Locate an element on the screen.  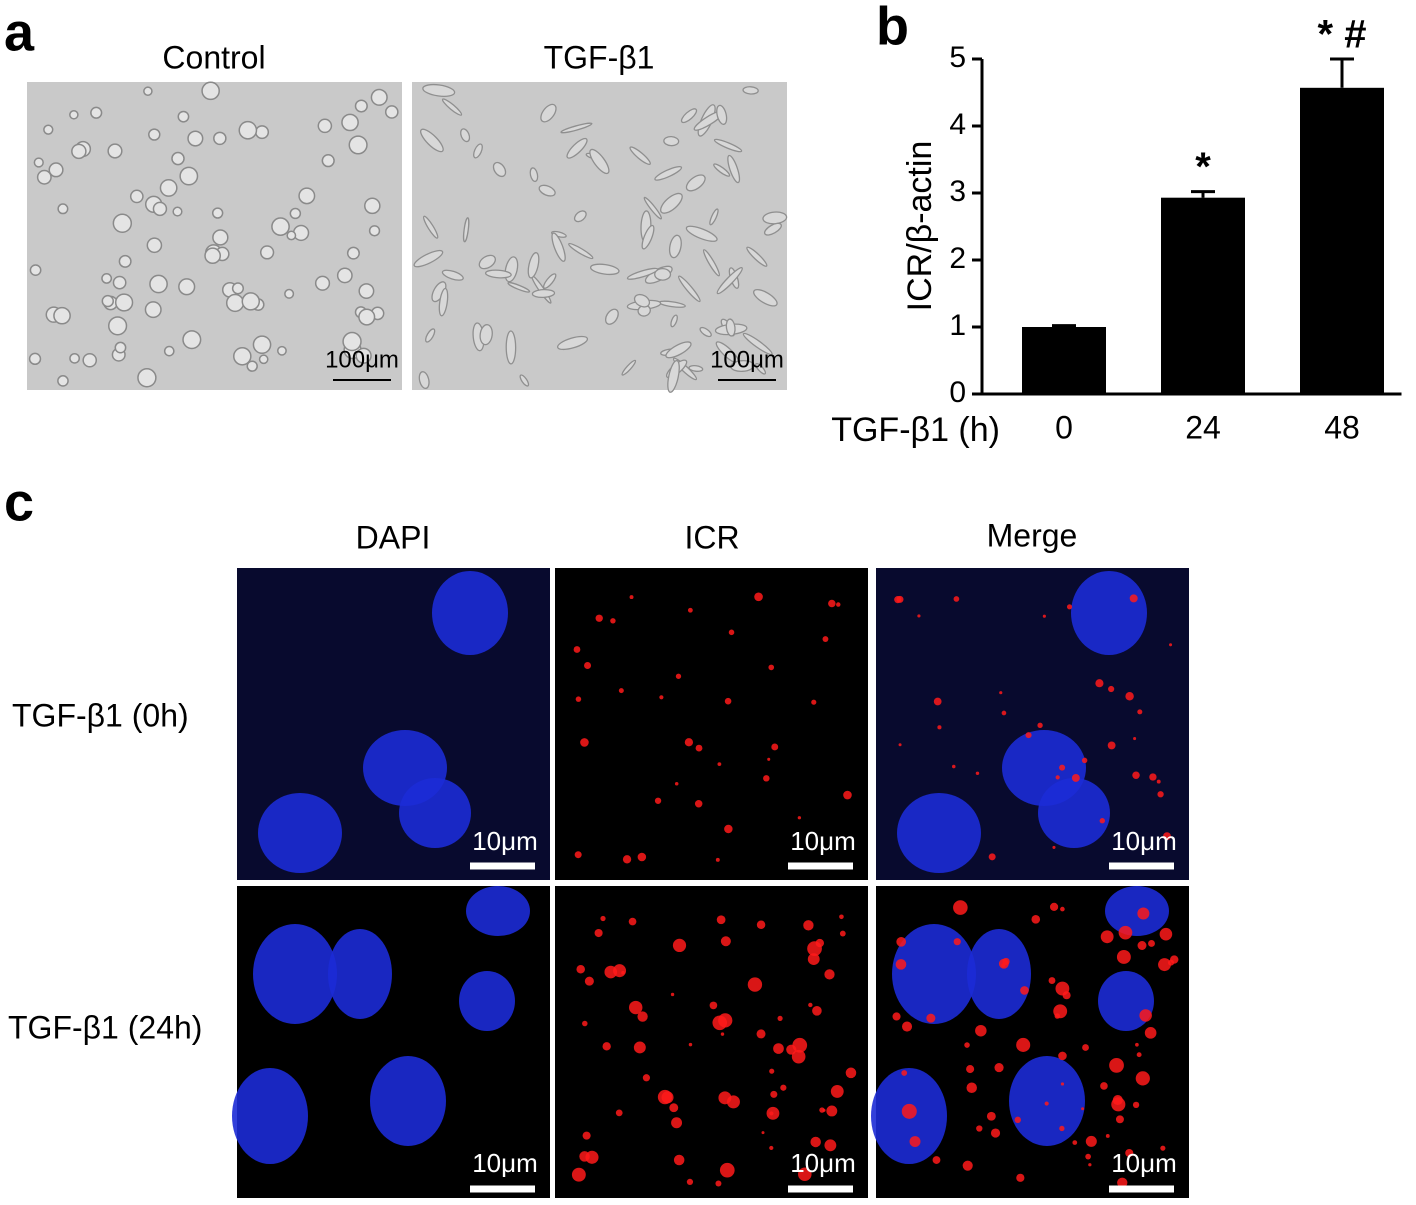
y-axis-label: ICR/β-actin is located at coordinates (920, 226).